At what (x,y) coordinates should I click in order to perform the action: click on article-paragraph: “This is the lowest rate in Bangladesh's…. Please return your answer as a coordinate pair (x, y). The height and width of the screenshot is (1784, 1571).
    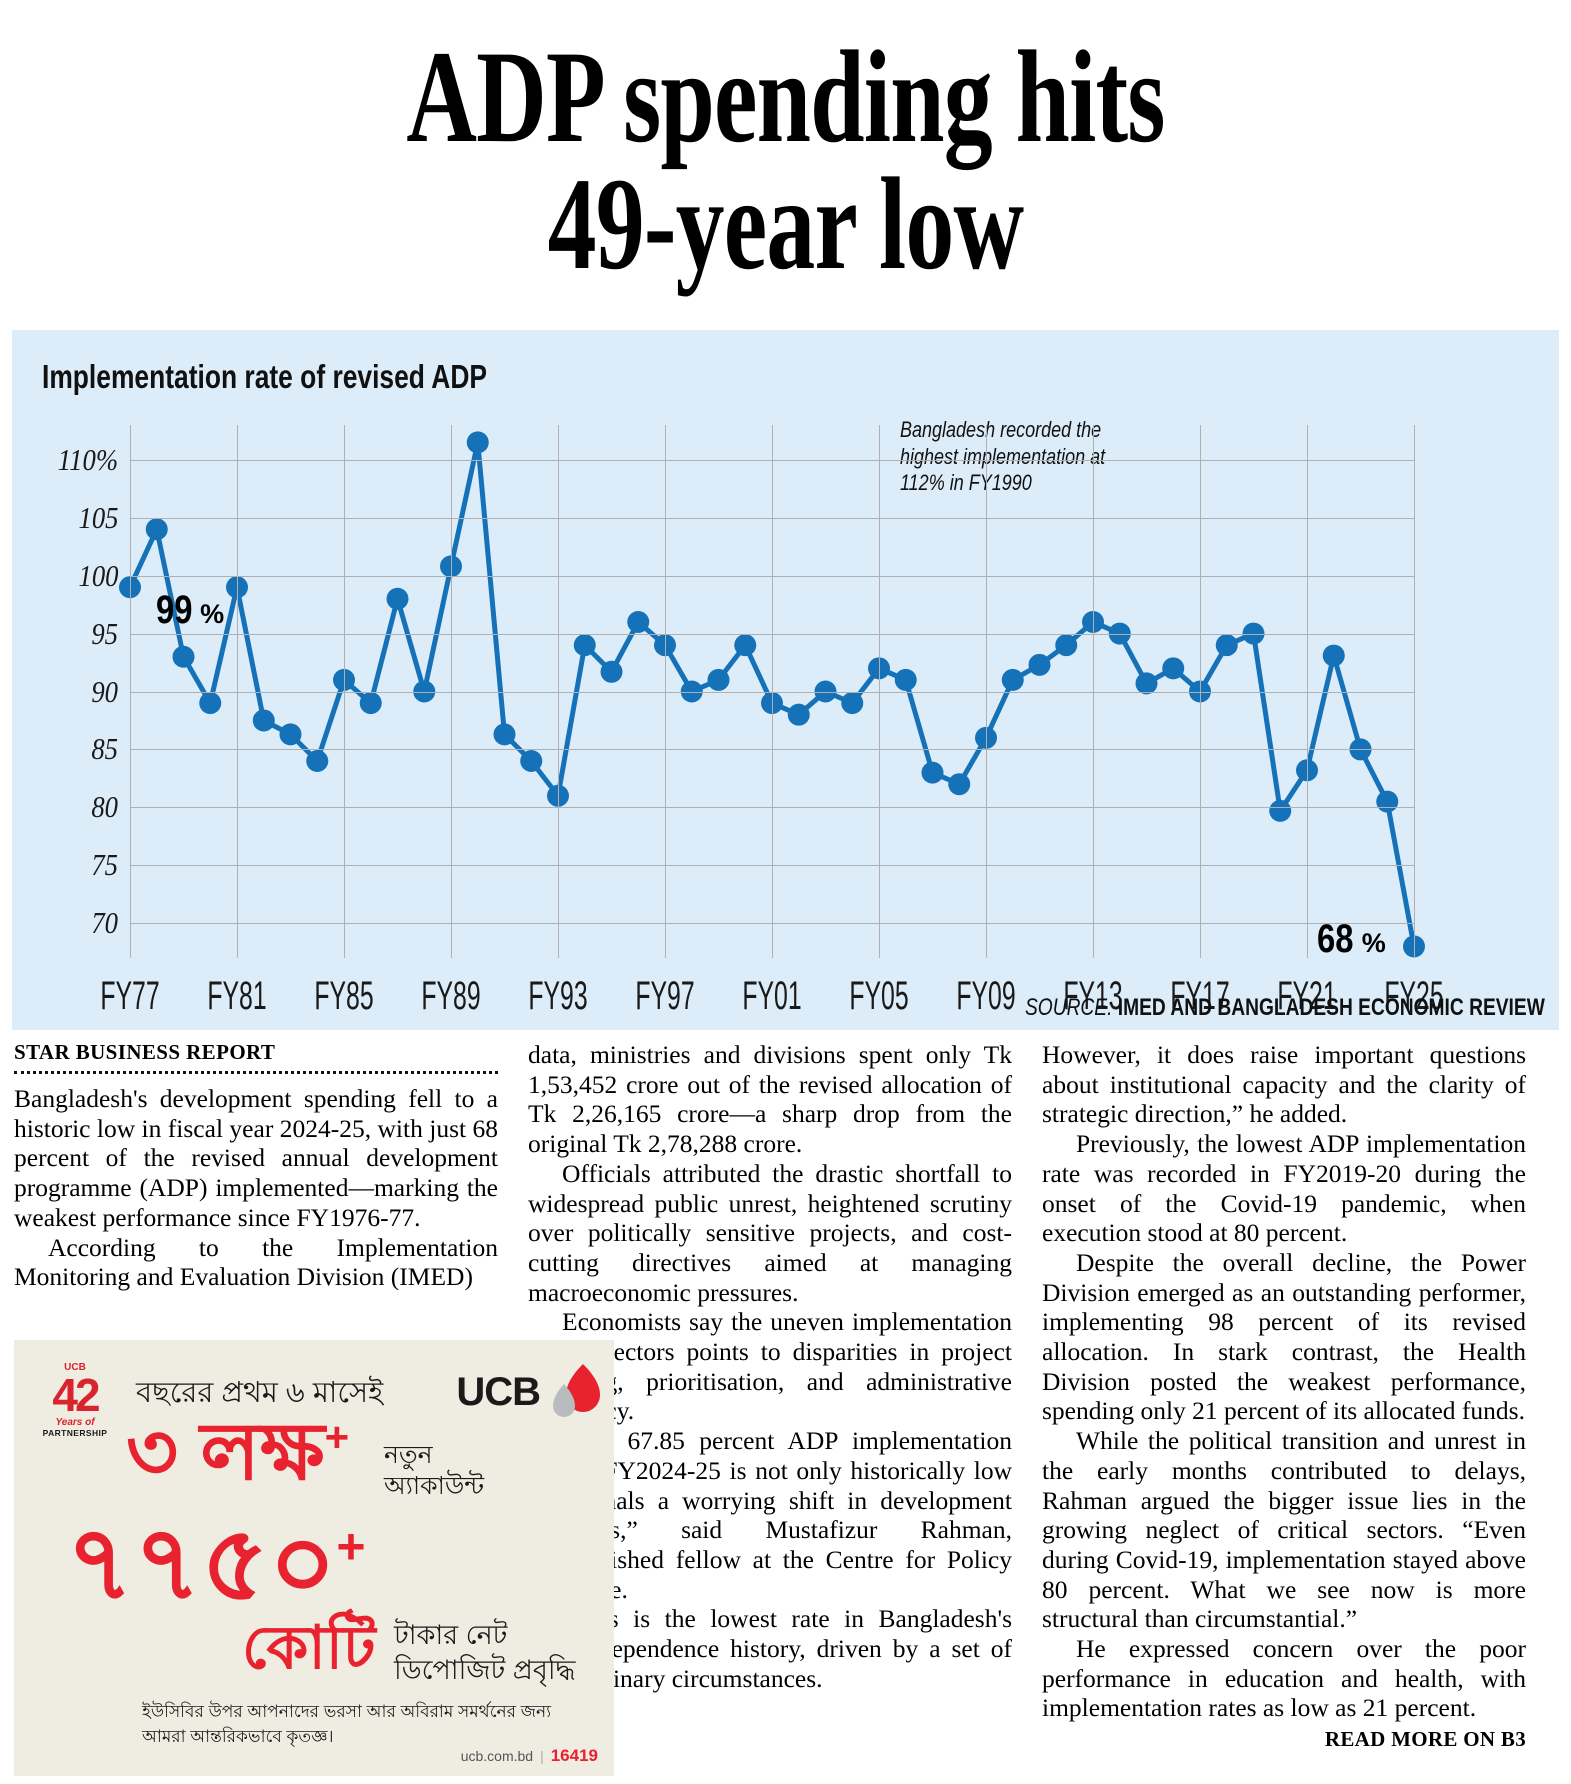
    Looking at the image, I should click on (770, 1648).